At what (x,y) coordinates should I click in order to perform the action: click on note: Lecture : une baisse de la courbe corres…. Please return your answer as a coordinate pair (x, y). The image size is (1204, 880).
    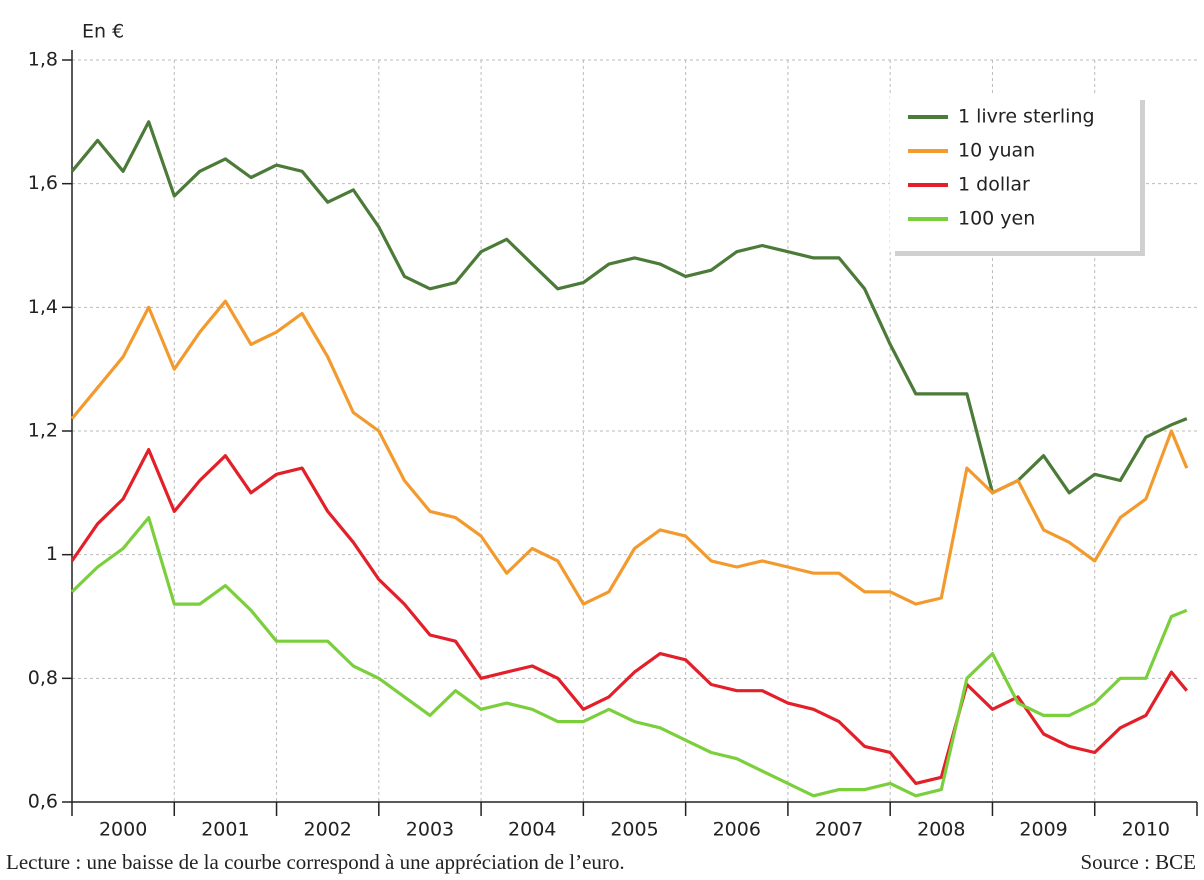
    Looking at the image, I should click on (315, 862).